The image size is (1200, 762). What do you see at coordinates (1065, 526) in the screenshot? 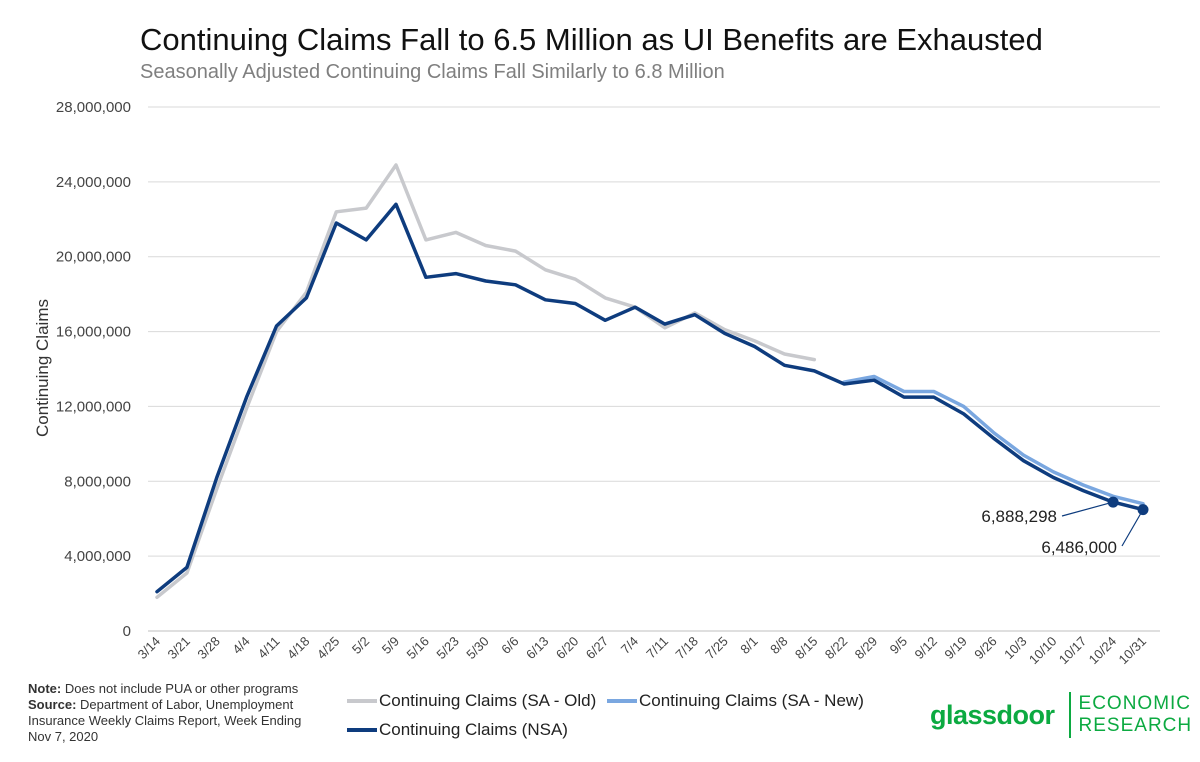
I see `annotations: 6,888,298 6,486,000` at bounding box center [1065, 526].